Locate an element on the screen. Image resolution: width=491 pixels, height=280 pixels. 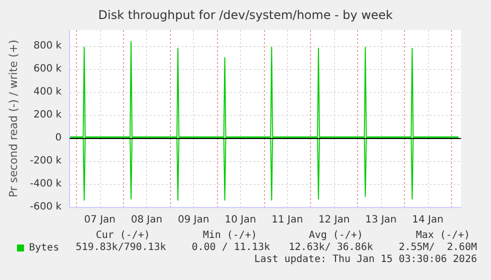
text: Cur (-/+) is located at coordinates (123, 236).